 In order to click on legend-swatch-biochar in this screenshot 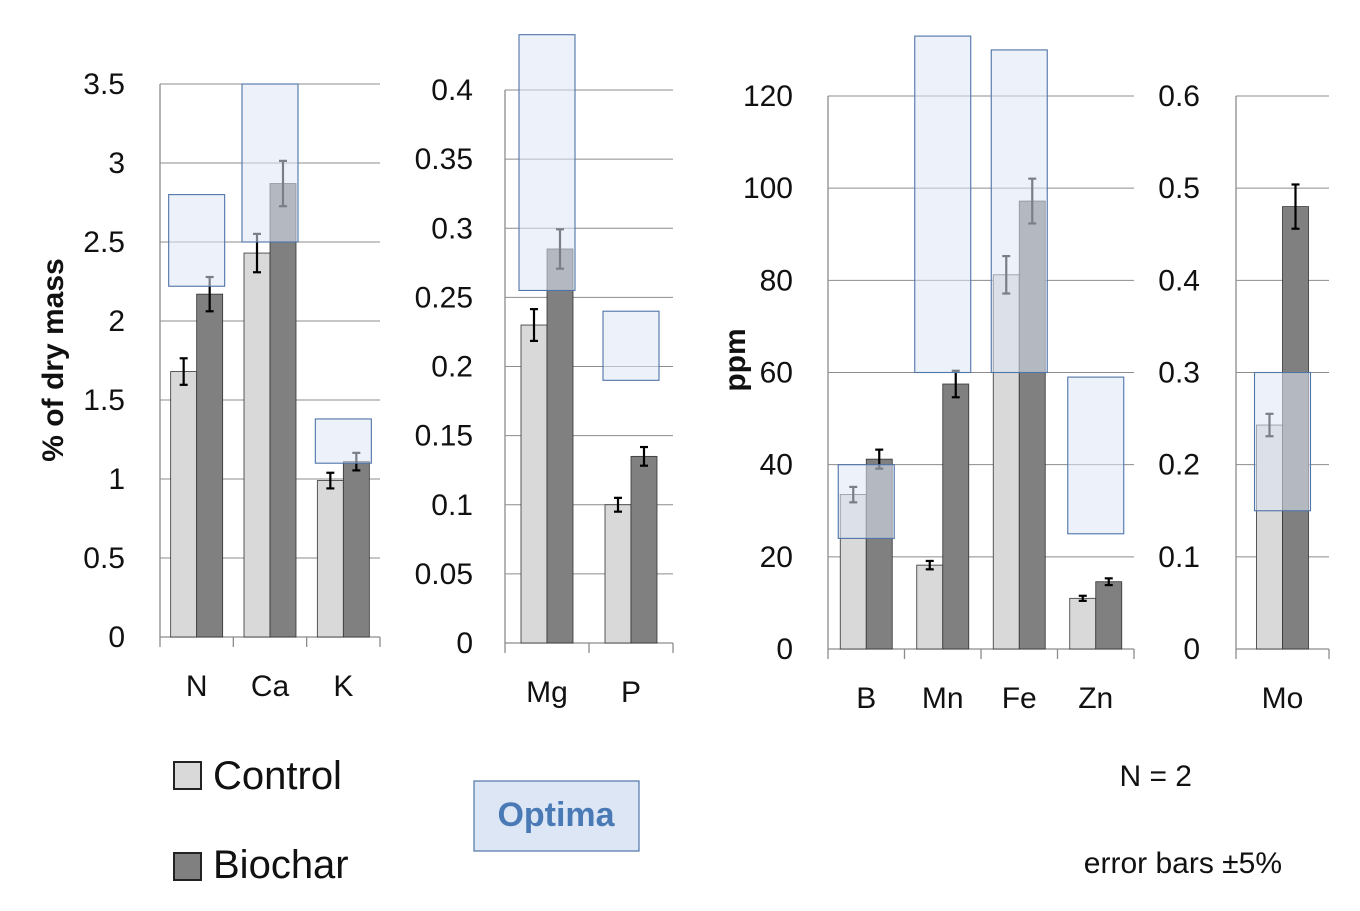, I will do `click(187, 866)`.